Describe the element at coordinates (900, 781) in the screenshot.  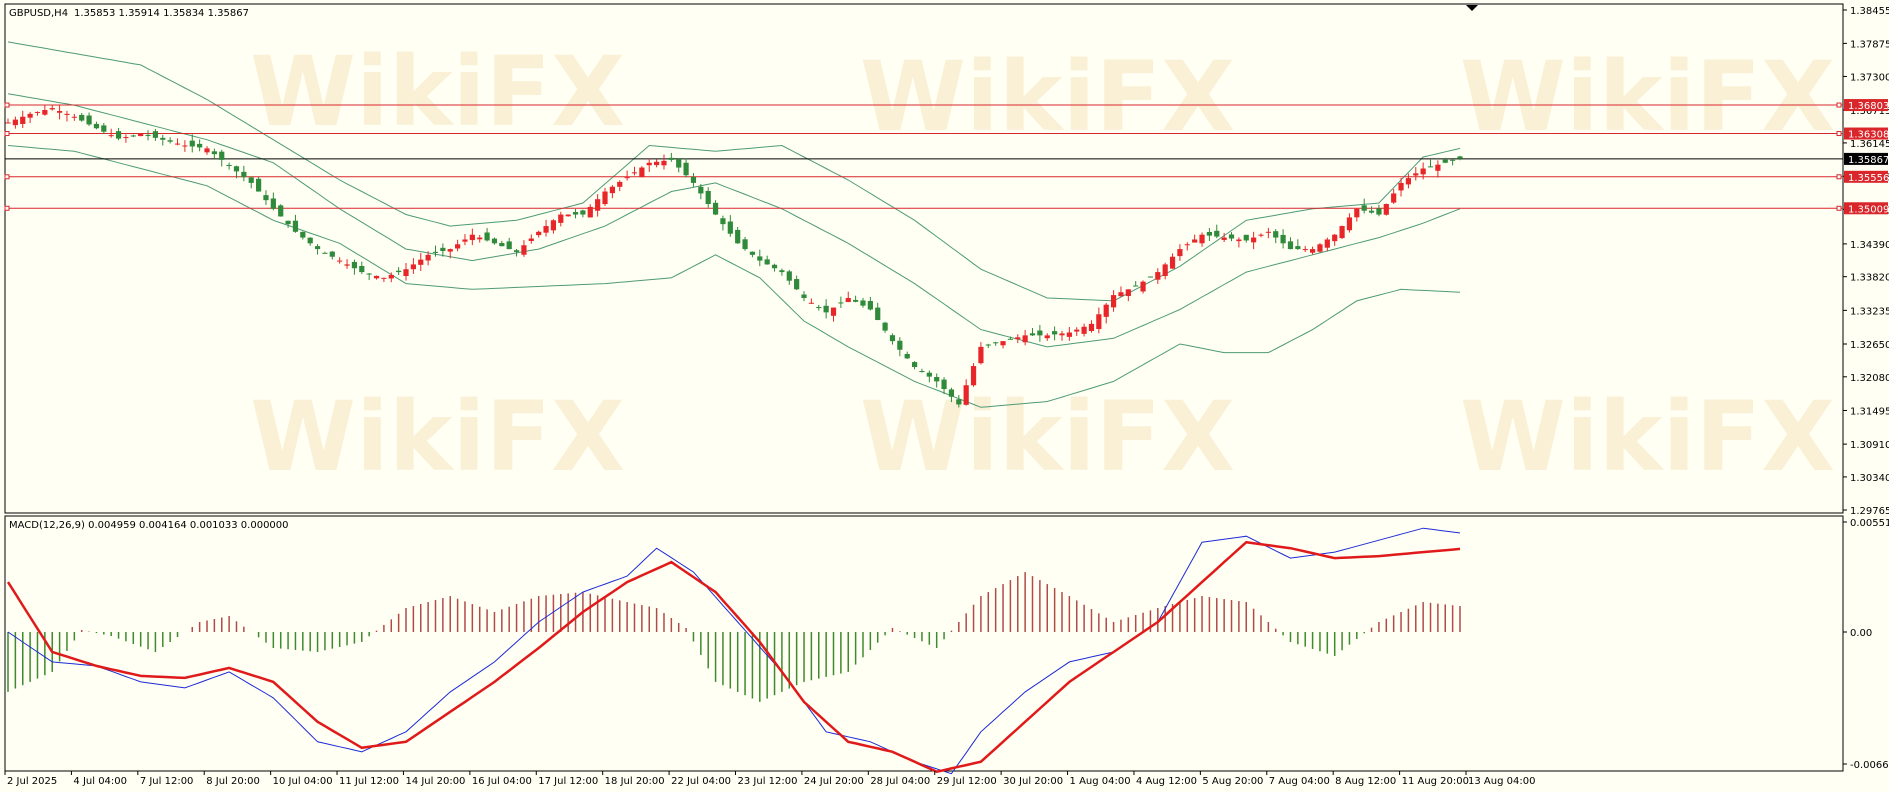
I see `time-tick-label: 28 Jul 04:00` at that location.